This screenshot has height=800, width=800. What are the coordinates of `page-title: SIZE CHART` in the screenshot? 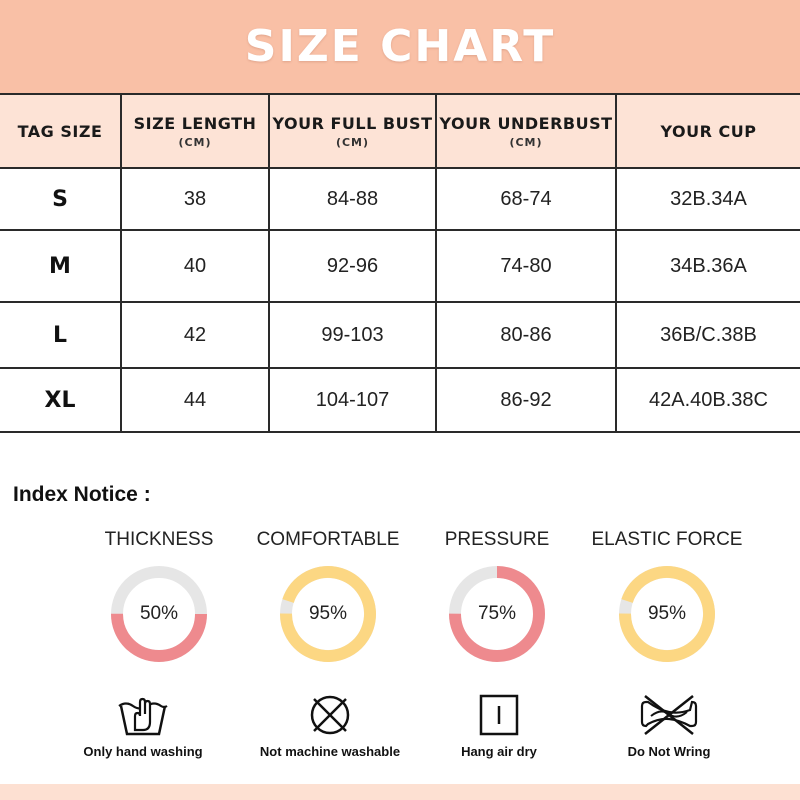 It's located at (400, 46).